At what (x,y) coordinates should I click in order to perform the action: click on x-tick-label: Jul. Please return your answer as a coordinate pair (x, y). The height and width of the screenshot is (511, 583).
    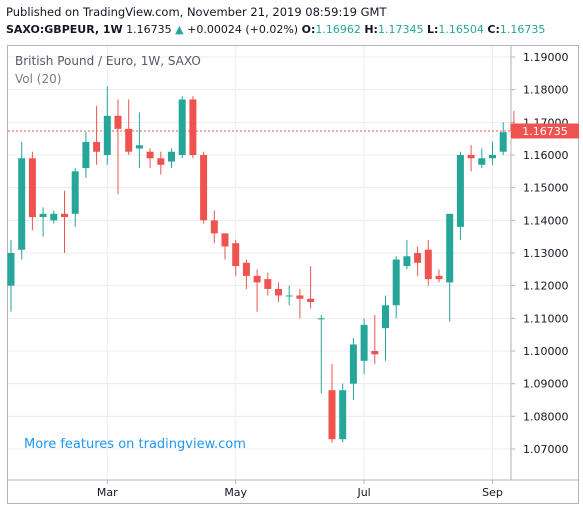
    Looking at the image, I should click on (363, 492).